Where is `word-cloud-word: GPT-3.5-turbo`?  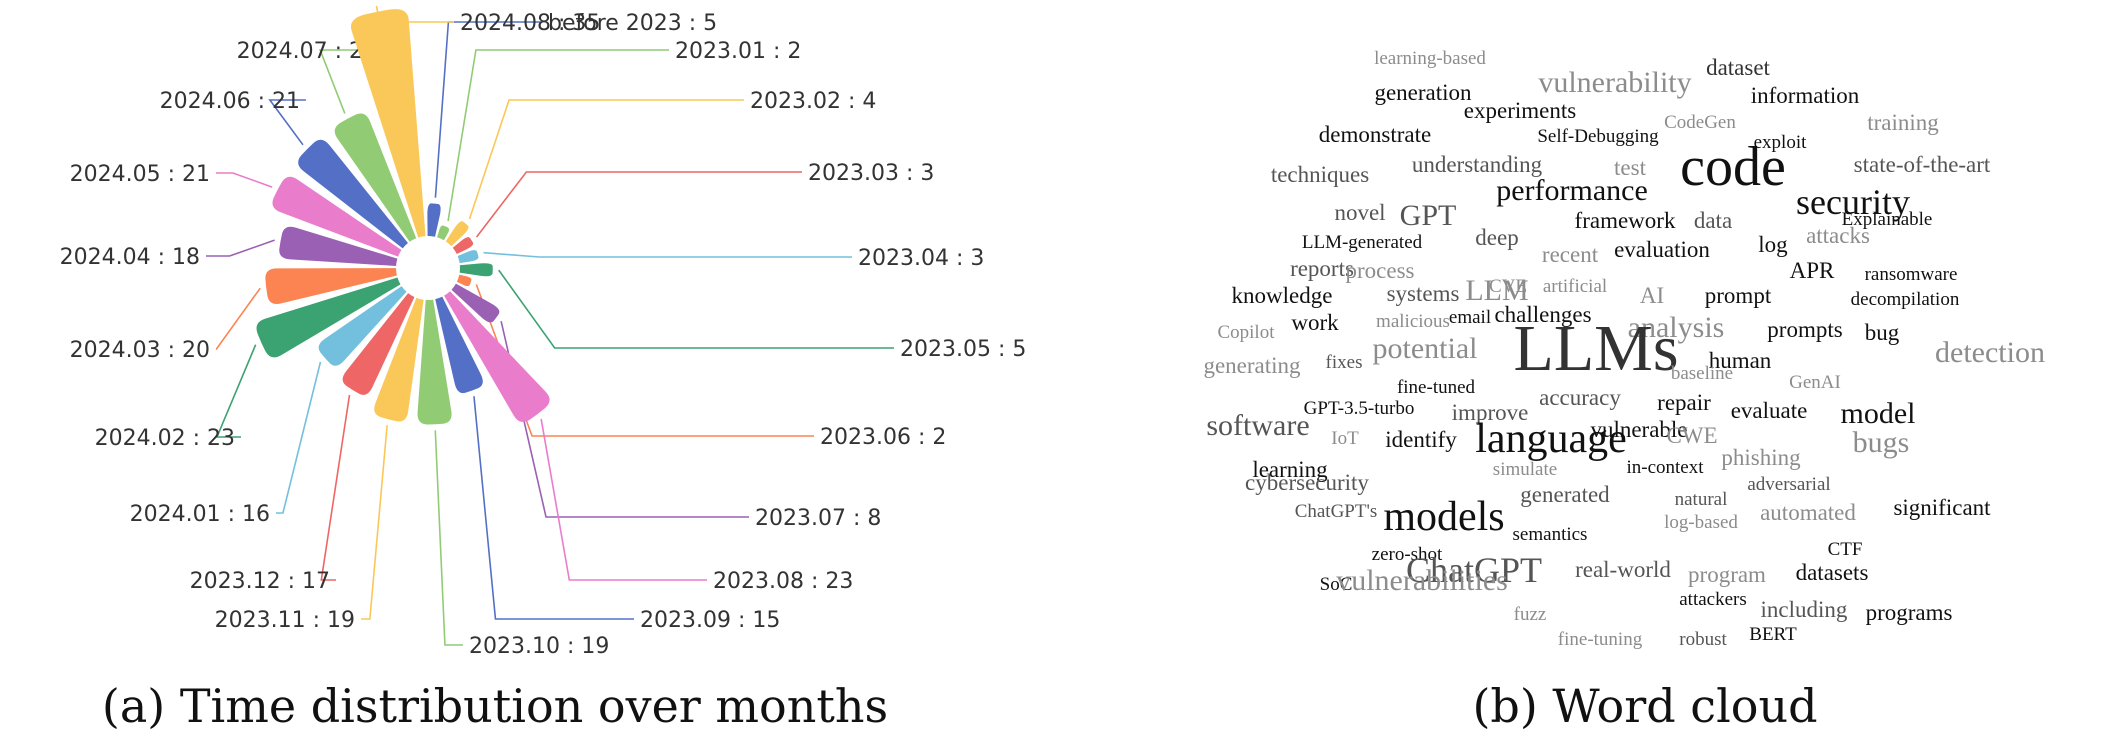 word-cloud-word: GPT-3.5-turbo is located at coordinates (1359, 408).